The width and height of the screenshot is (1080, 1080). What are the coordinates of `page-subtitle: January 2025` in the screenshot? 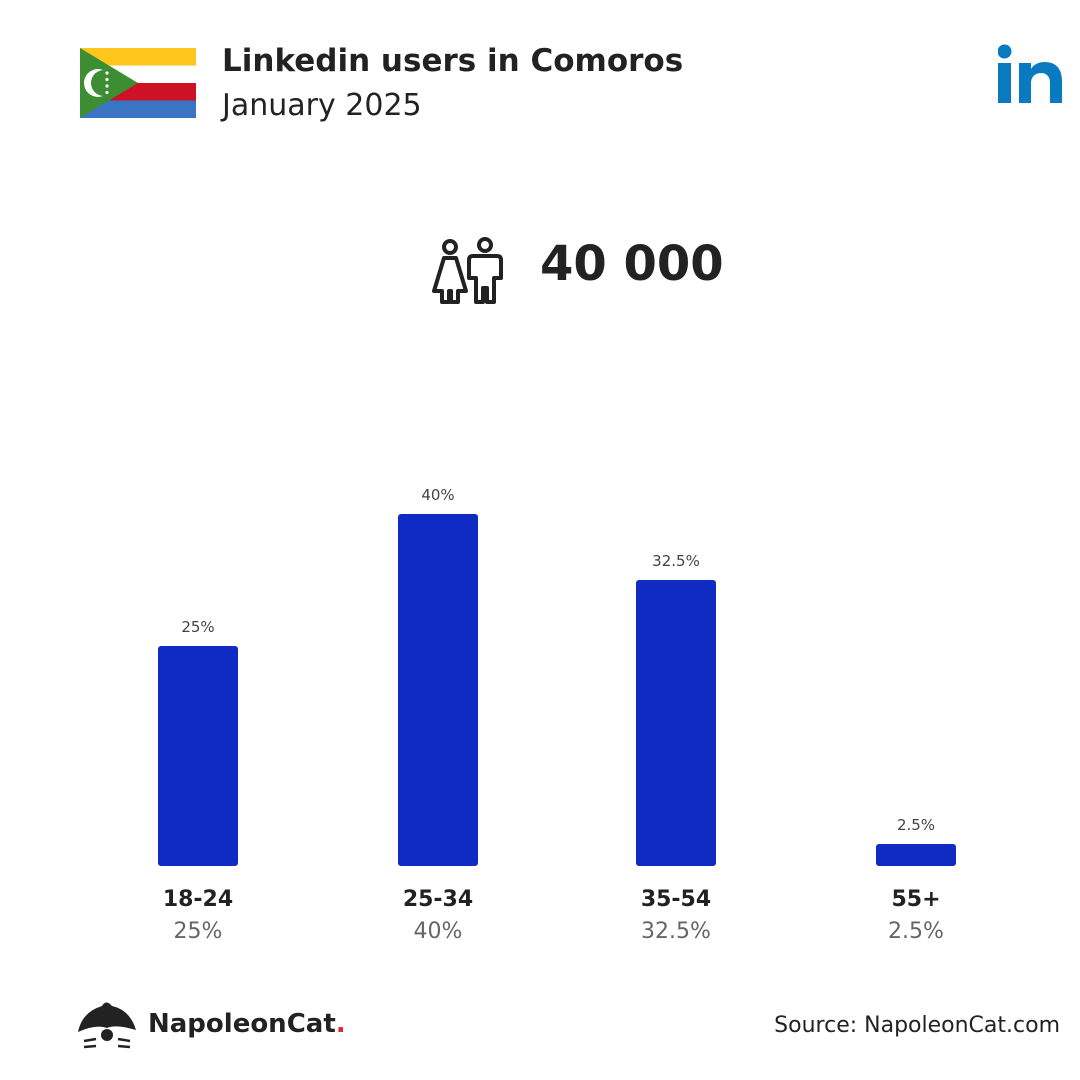 It's located at (322, 105).